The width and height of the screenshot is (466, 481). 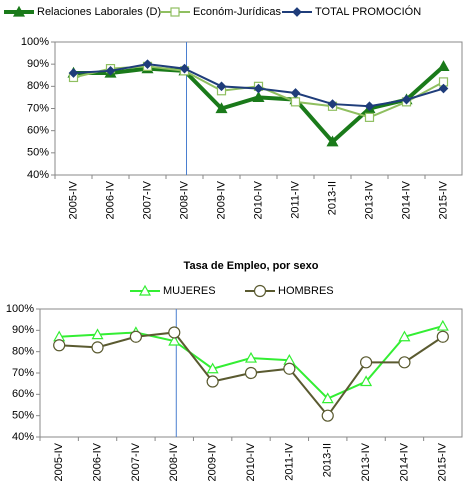 I want to click on legend-label: TOTAL PROMOCIÓN, so click(x=368, y=11).